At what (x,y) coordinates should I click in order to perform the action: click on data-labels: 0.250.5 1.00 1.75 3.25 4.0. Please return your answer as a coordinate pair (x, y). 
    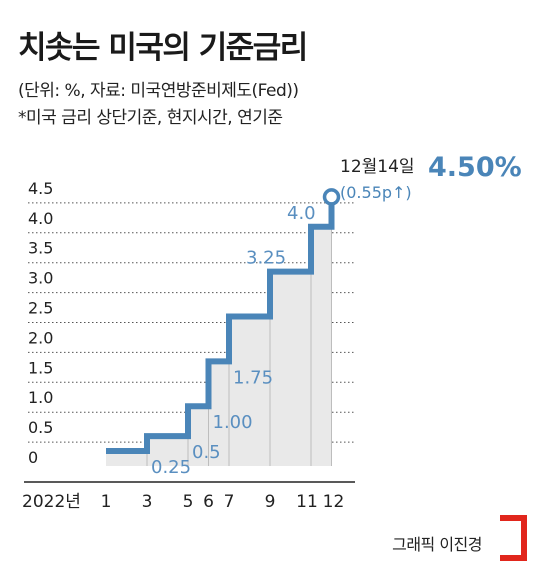
    Looking at the image, I should click on (233, 340).